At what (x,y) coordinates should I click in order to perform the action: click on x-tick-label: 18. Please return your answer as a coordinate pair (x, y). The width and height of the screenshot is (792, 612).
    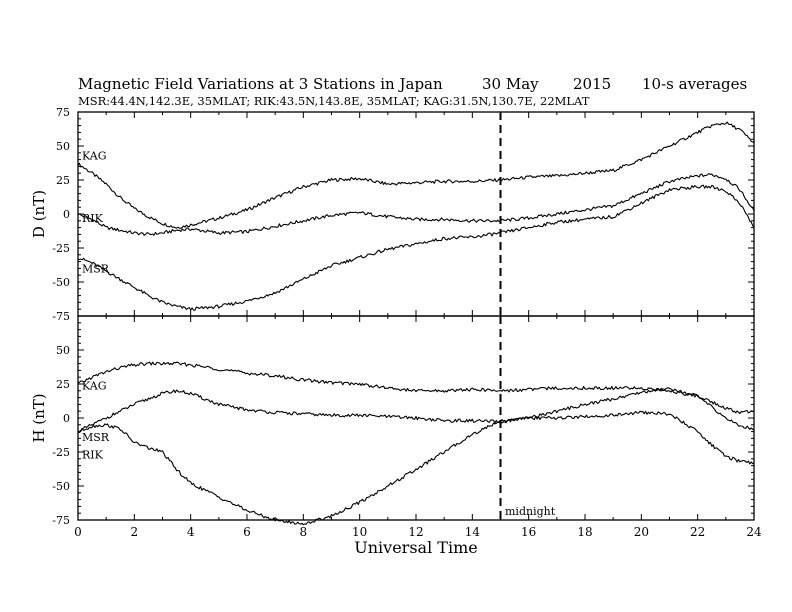
    Looking at the image, I should click on (584, 532).